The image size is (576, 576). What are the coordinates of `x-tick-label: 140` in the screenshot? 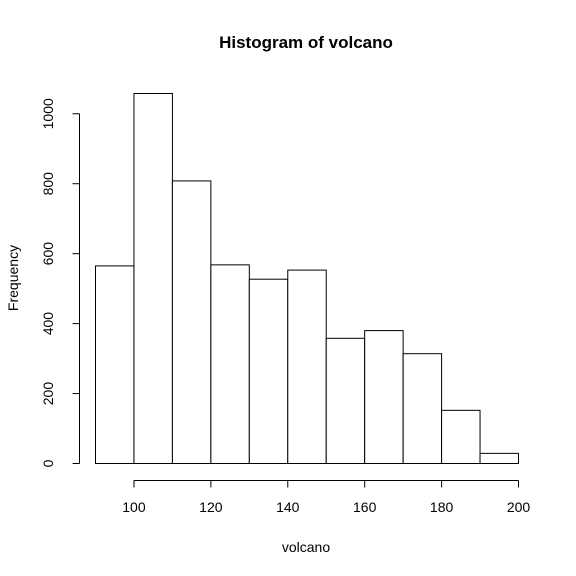 It's located at (288, 507).